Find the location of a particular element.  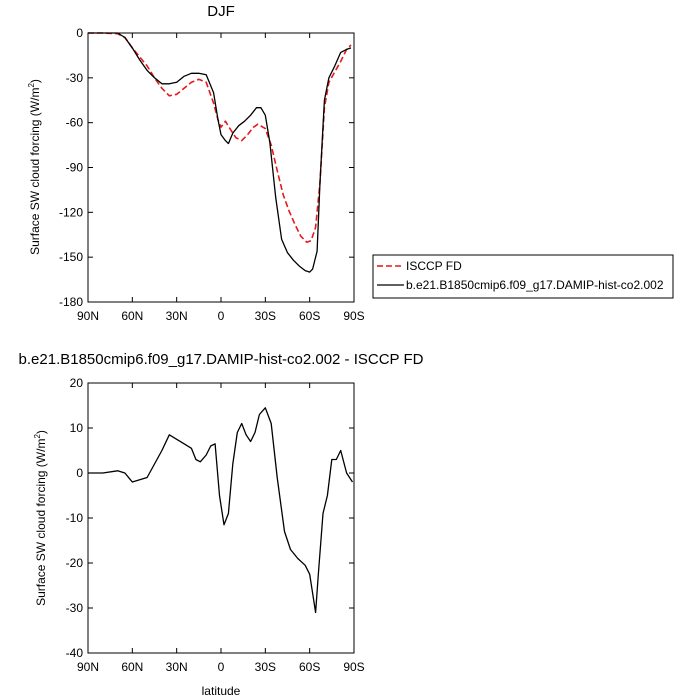

bottom-xtick-label: 90S is located at coordinates (353, 667).